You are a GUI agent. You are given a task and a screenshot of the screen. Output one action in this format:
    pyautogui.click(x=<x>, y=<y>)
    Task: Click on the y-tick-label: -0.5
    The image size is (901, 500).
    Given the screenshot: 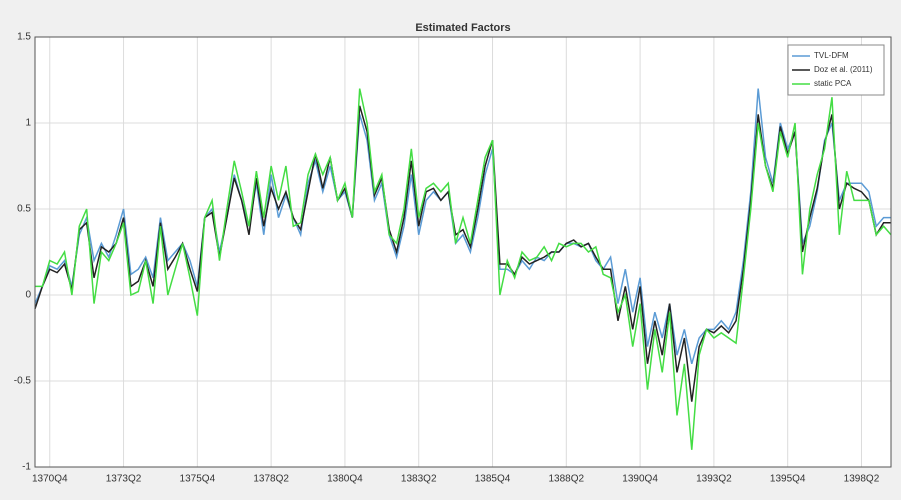 What is the action you would take?
    pyautogui.click(x=23, y=381)
    